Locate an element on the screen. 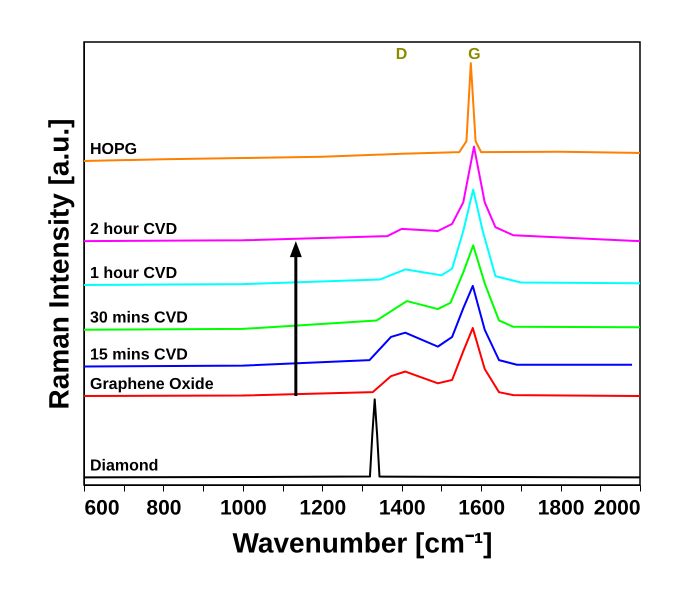 This screenshot has width=689, height=592. text: D is located at coordinates (402, 54).